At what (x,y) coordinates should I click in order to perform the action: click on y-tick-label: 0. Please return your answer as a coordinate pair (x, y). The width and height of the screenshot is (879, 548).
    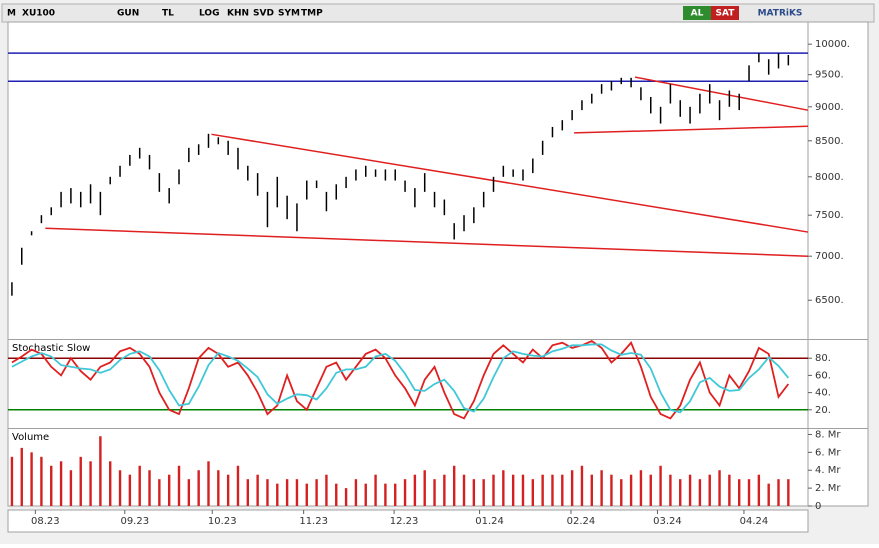
    Looking at the image, I should click on (818, 506).